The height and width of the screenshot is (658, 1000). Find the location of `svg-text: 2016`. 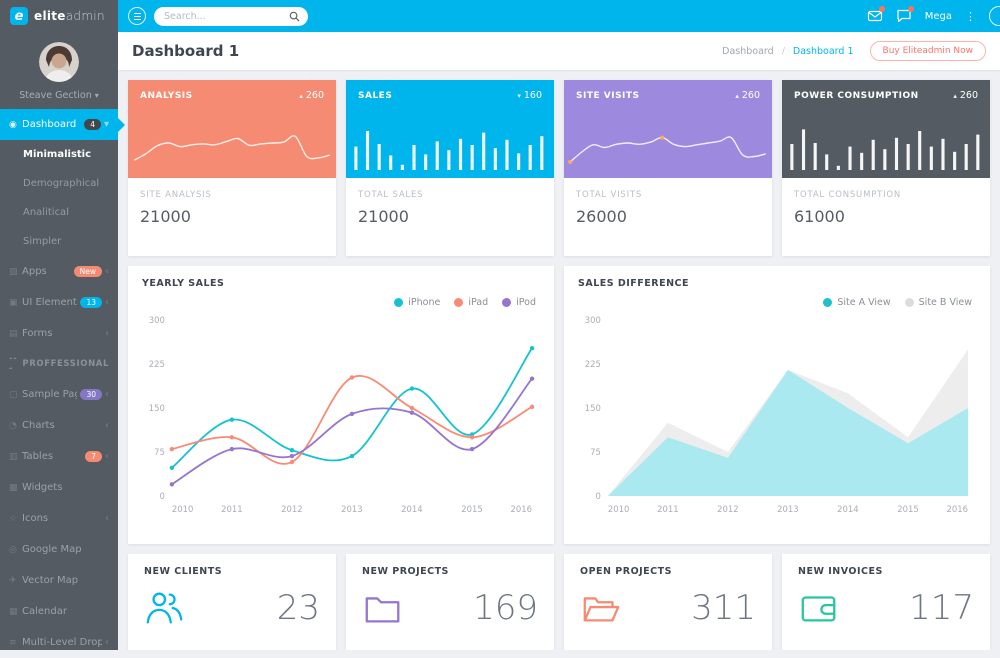

svg-text: 2016 is located at coordinates (958, 509).